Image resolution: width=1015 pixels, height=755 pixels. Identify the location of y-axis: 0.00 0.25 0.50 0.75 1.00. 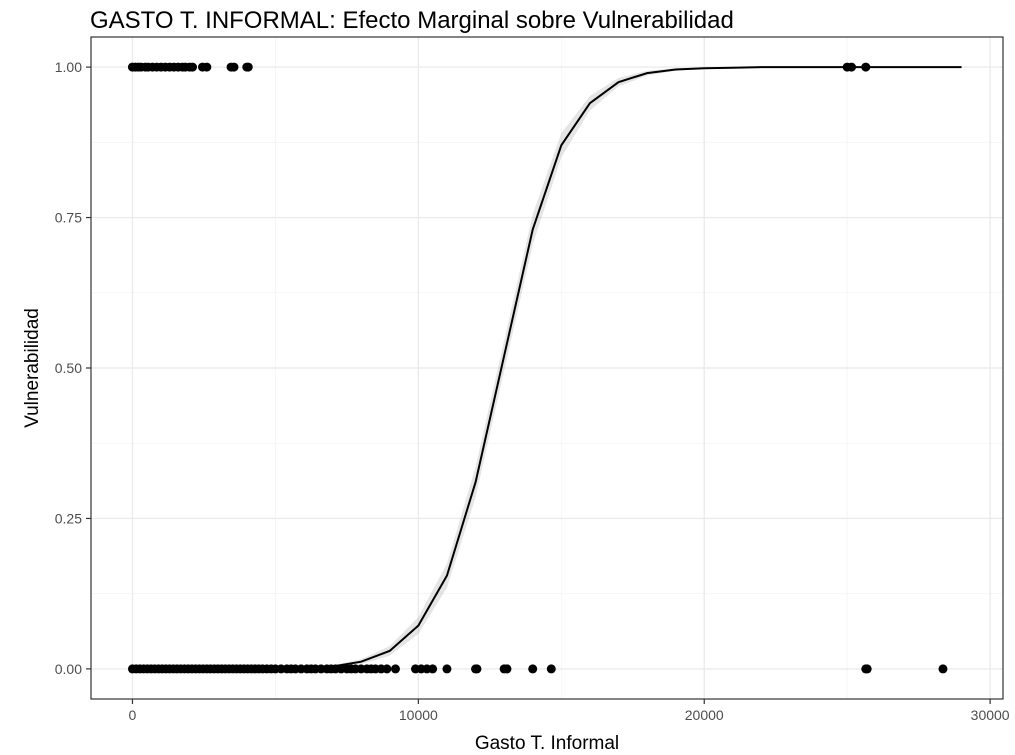
(73, 368).